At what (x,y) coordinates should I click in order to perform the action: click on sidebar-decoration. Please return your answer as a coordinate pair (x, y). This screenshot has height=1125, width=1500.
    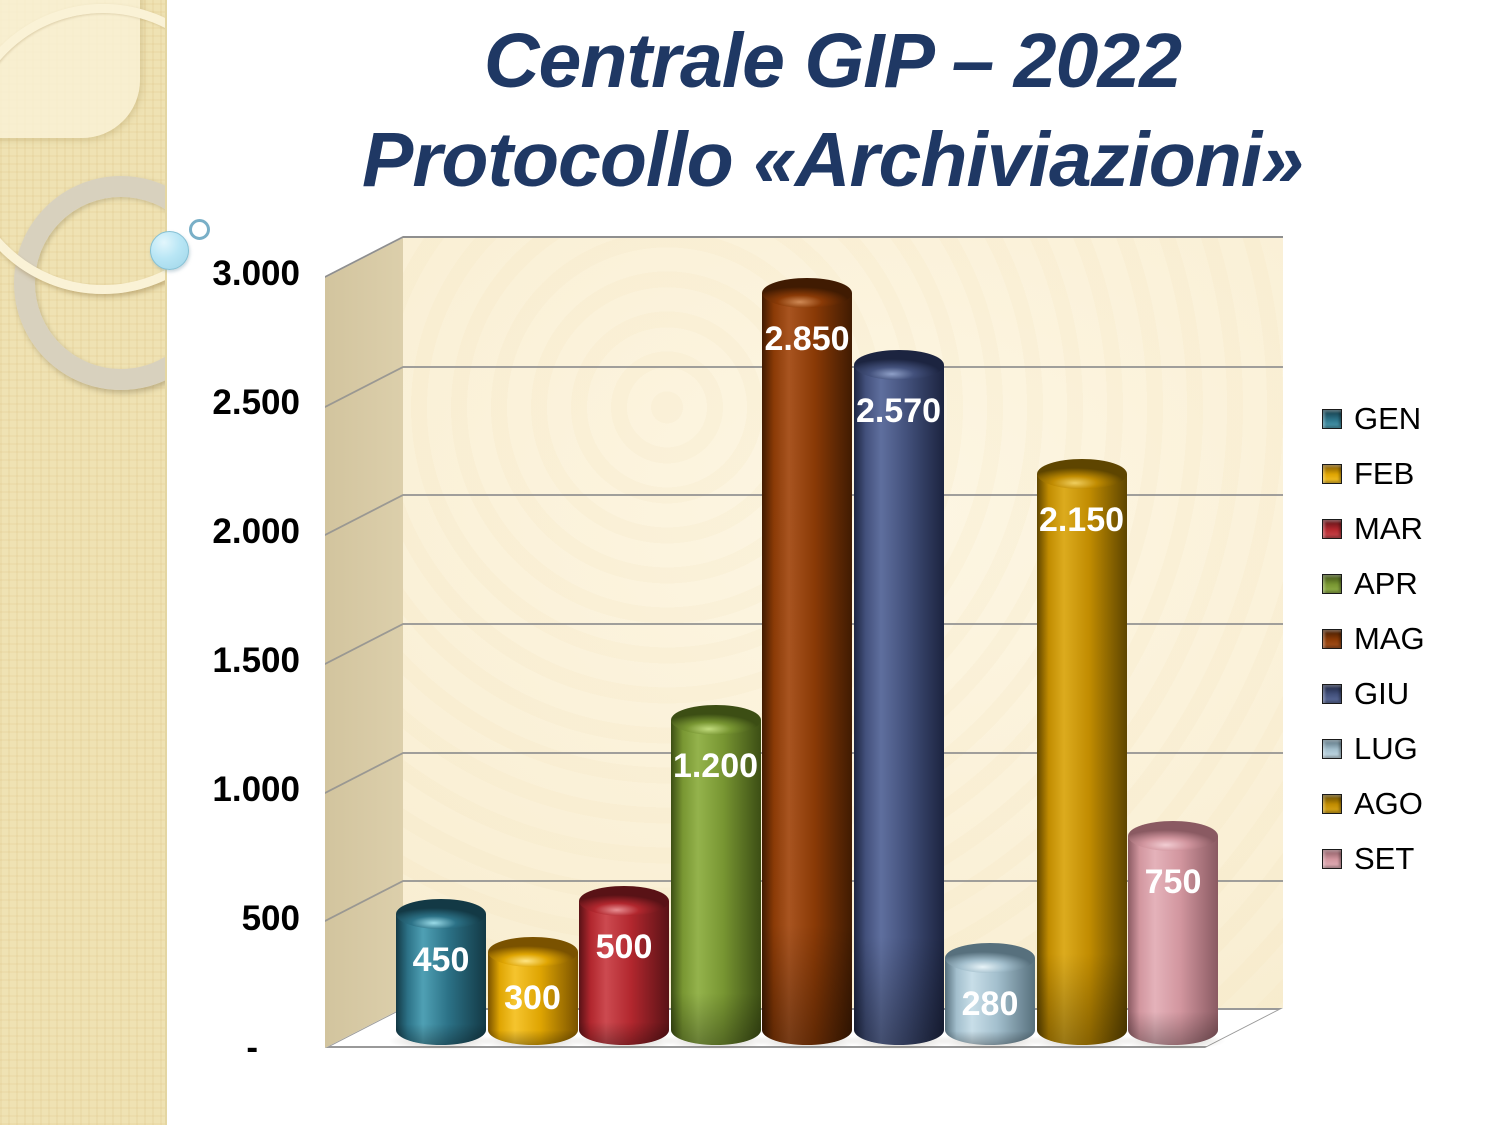
    Looking at the image, I should click on (83, 562).